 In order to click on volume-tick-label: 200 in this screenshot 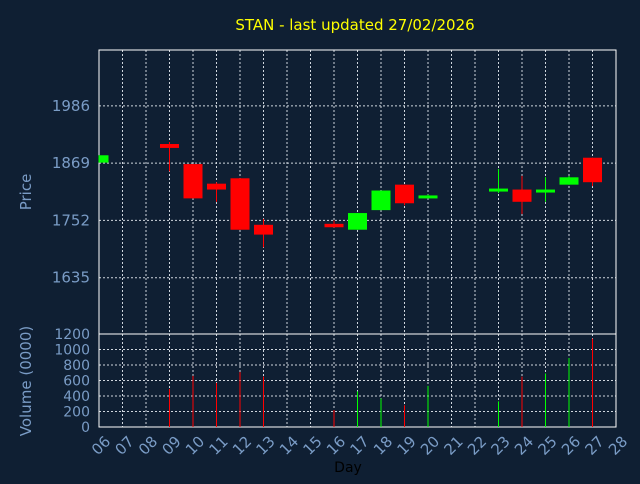, I will do `click(76, 413)`.